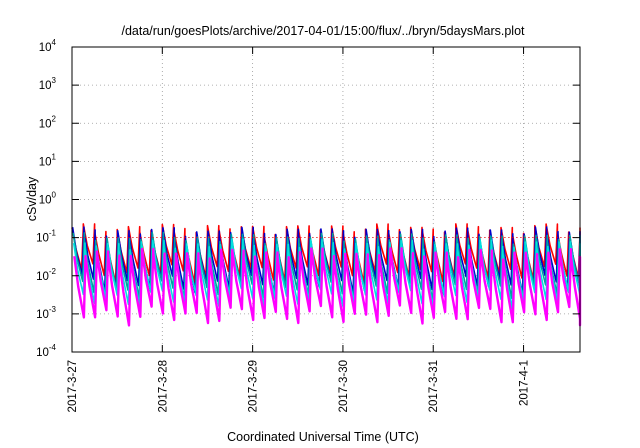 Image resolution: width=640 pixels, height=448 pixels. I want to click on x-tick-label: 2017-3-27, so click(73, 386).